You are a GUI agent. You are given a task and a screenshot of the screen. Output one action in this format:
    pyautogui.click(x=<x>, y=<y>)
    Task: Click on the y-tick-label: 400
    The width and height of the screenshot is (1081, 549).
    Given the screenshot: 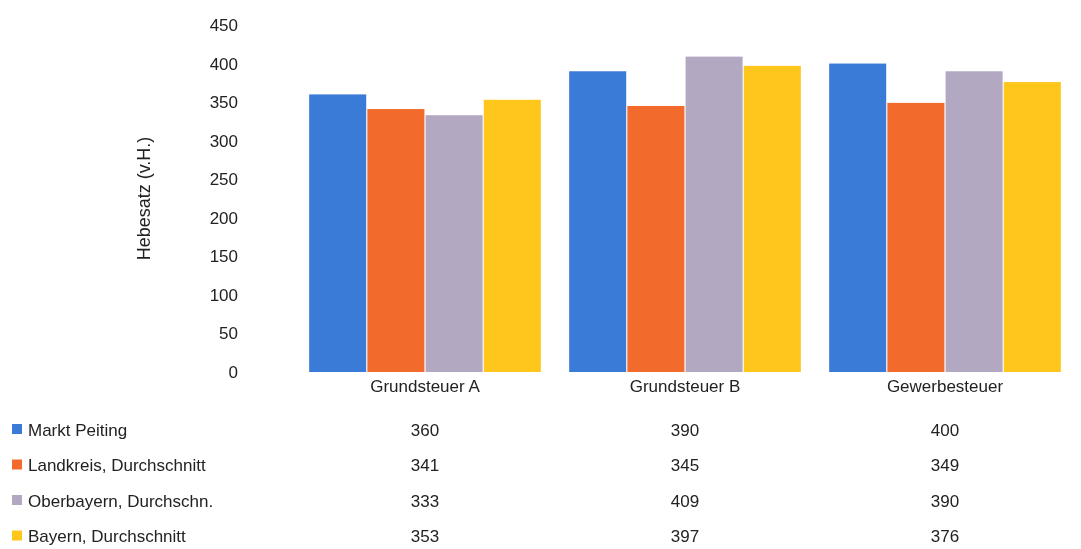 What is the action you would take?
    pyautogui.click(x=223, y=64)
    